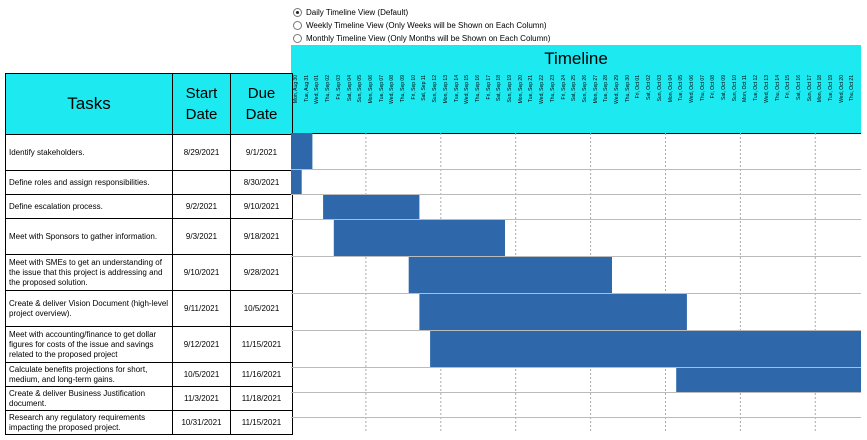 The width and height of the screenshot is (867, 440). I want to click on start-date: 10/31/2021, so click(201, 422).